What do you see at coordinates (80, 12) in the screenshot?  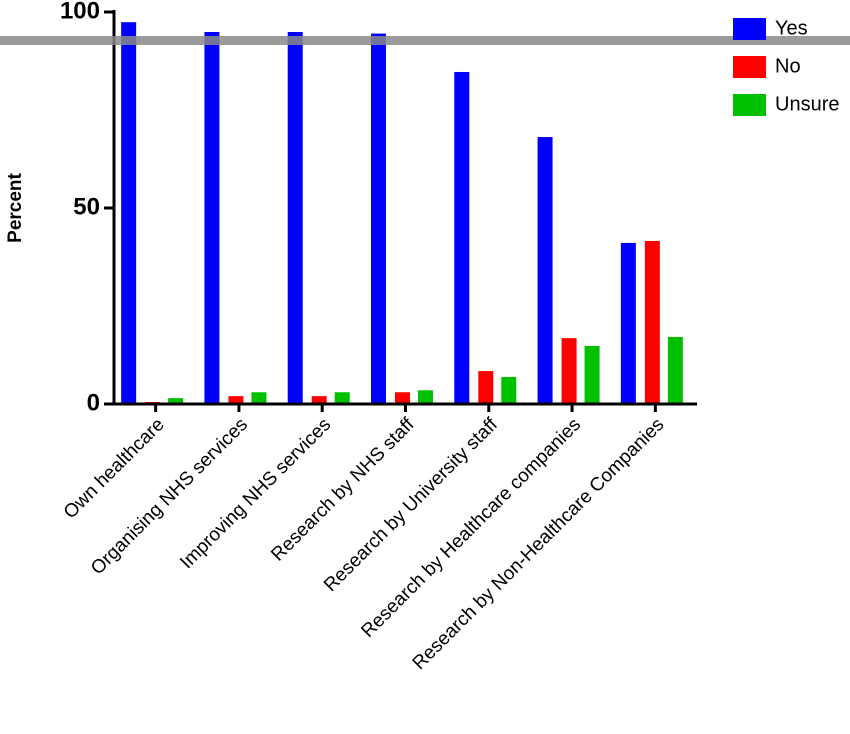 I see `y-tick-label: 100` at bounding box center [80, 12].